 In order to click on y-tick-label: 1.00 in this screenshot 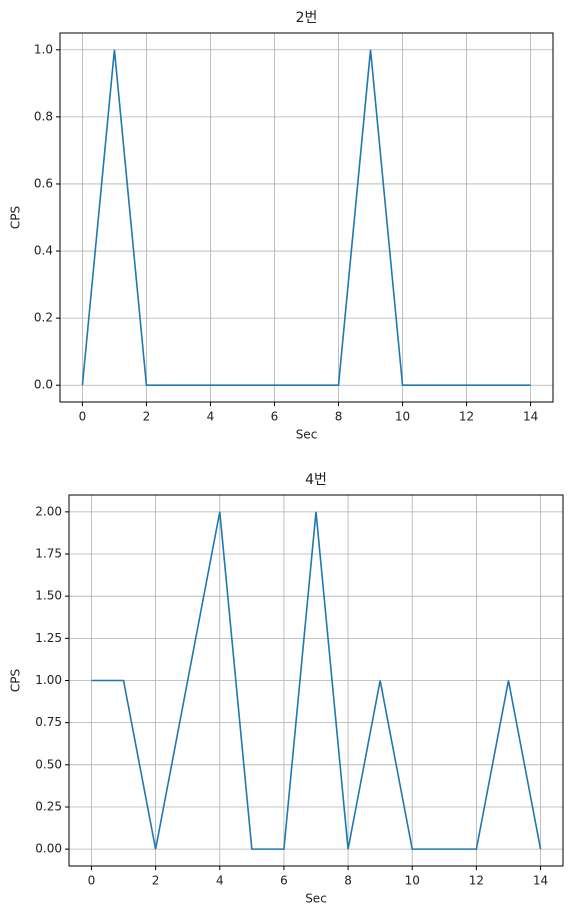, I will do `click(48, 680)`.